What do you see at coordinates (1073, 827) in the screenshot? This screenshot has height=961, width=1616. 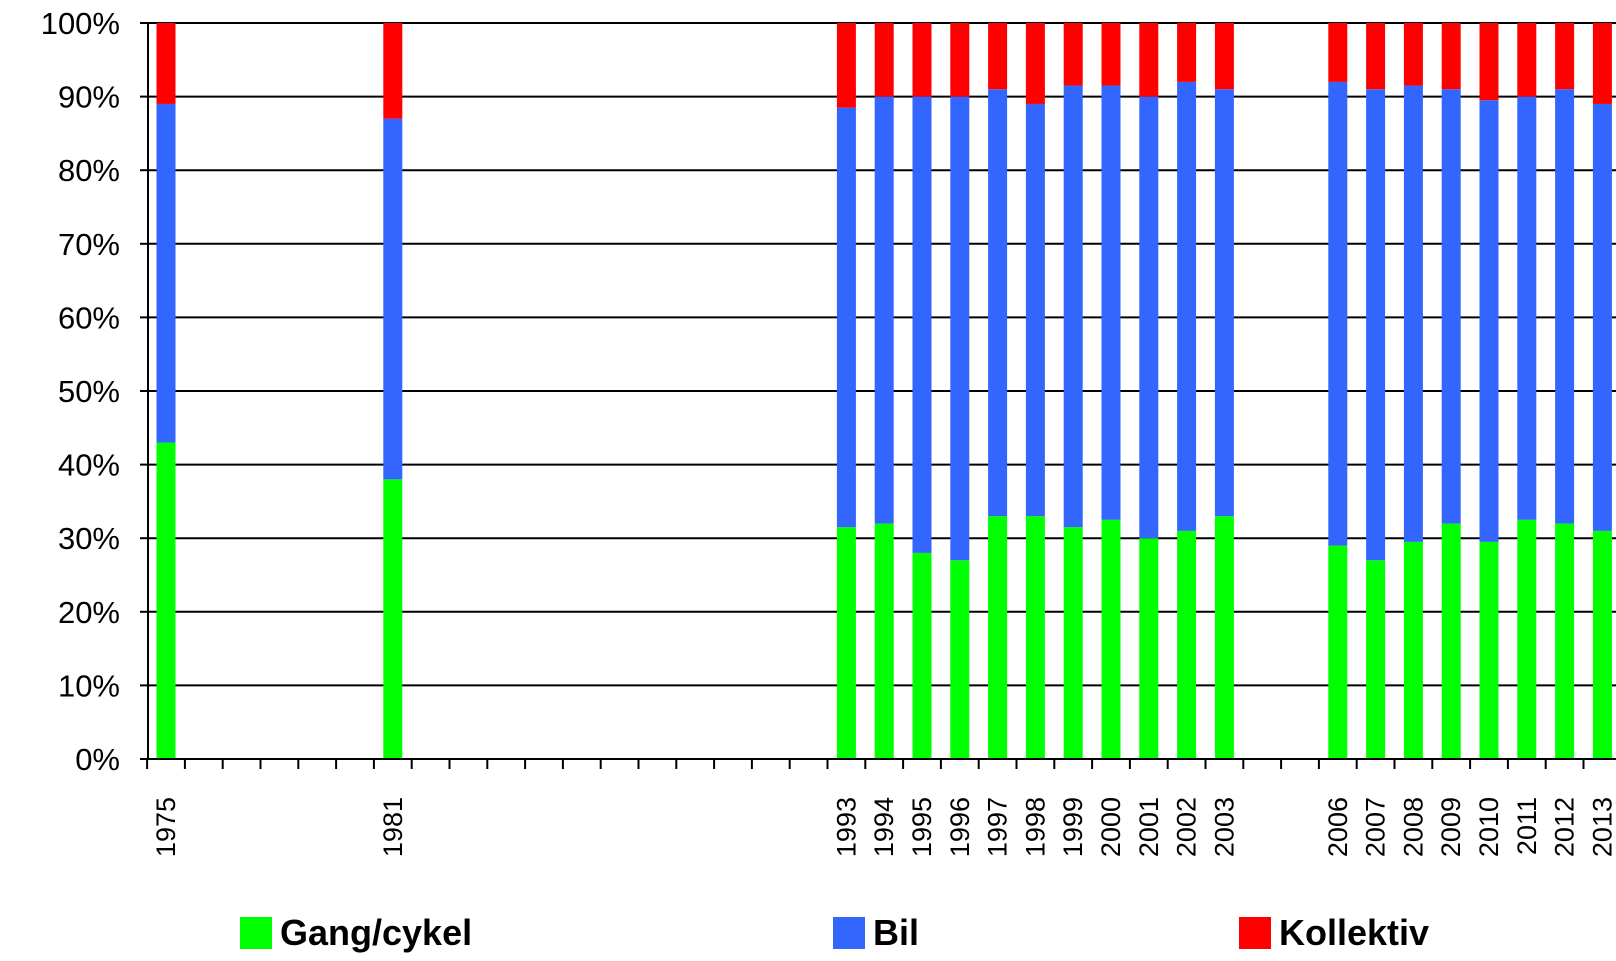 I see `x-tick-label: 1999` at bounding box center [1073, 827].